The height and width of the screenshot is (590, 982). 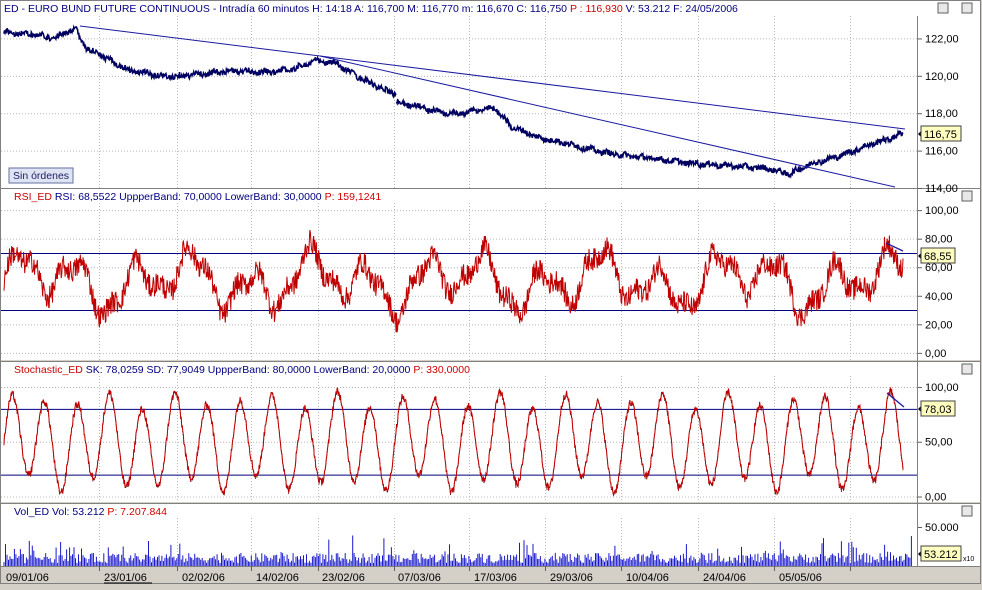 What do you see at coordinates (33, 197) in the screenshot?
I see `rsi-header-name: RSI_ED` at bounding box center [33, 197].